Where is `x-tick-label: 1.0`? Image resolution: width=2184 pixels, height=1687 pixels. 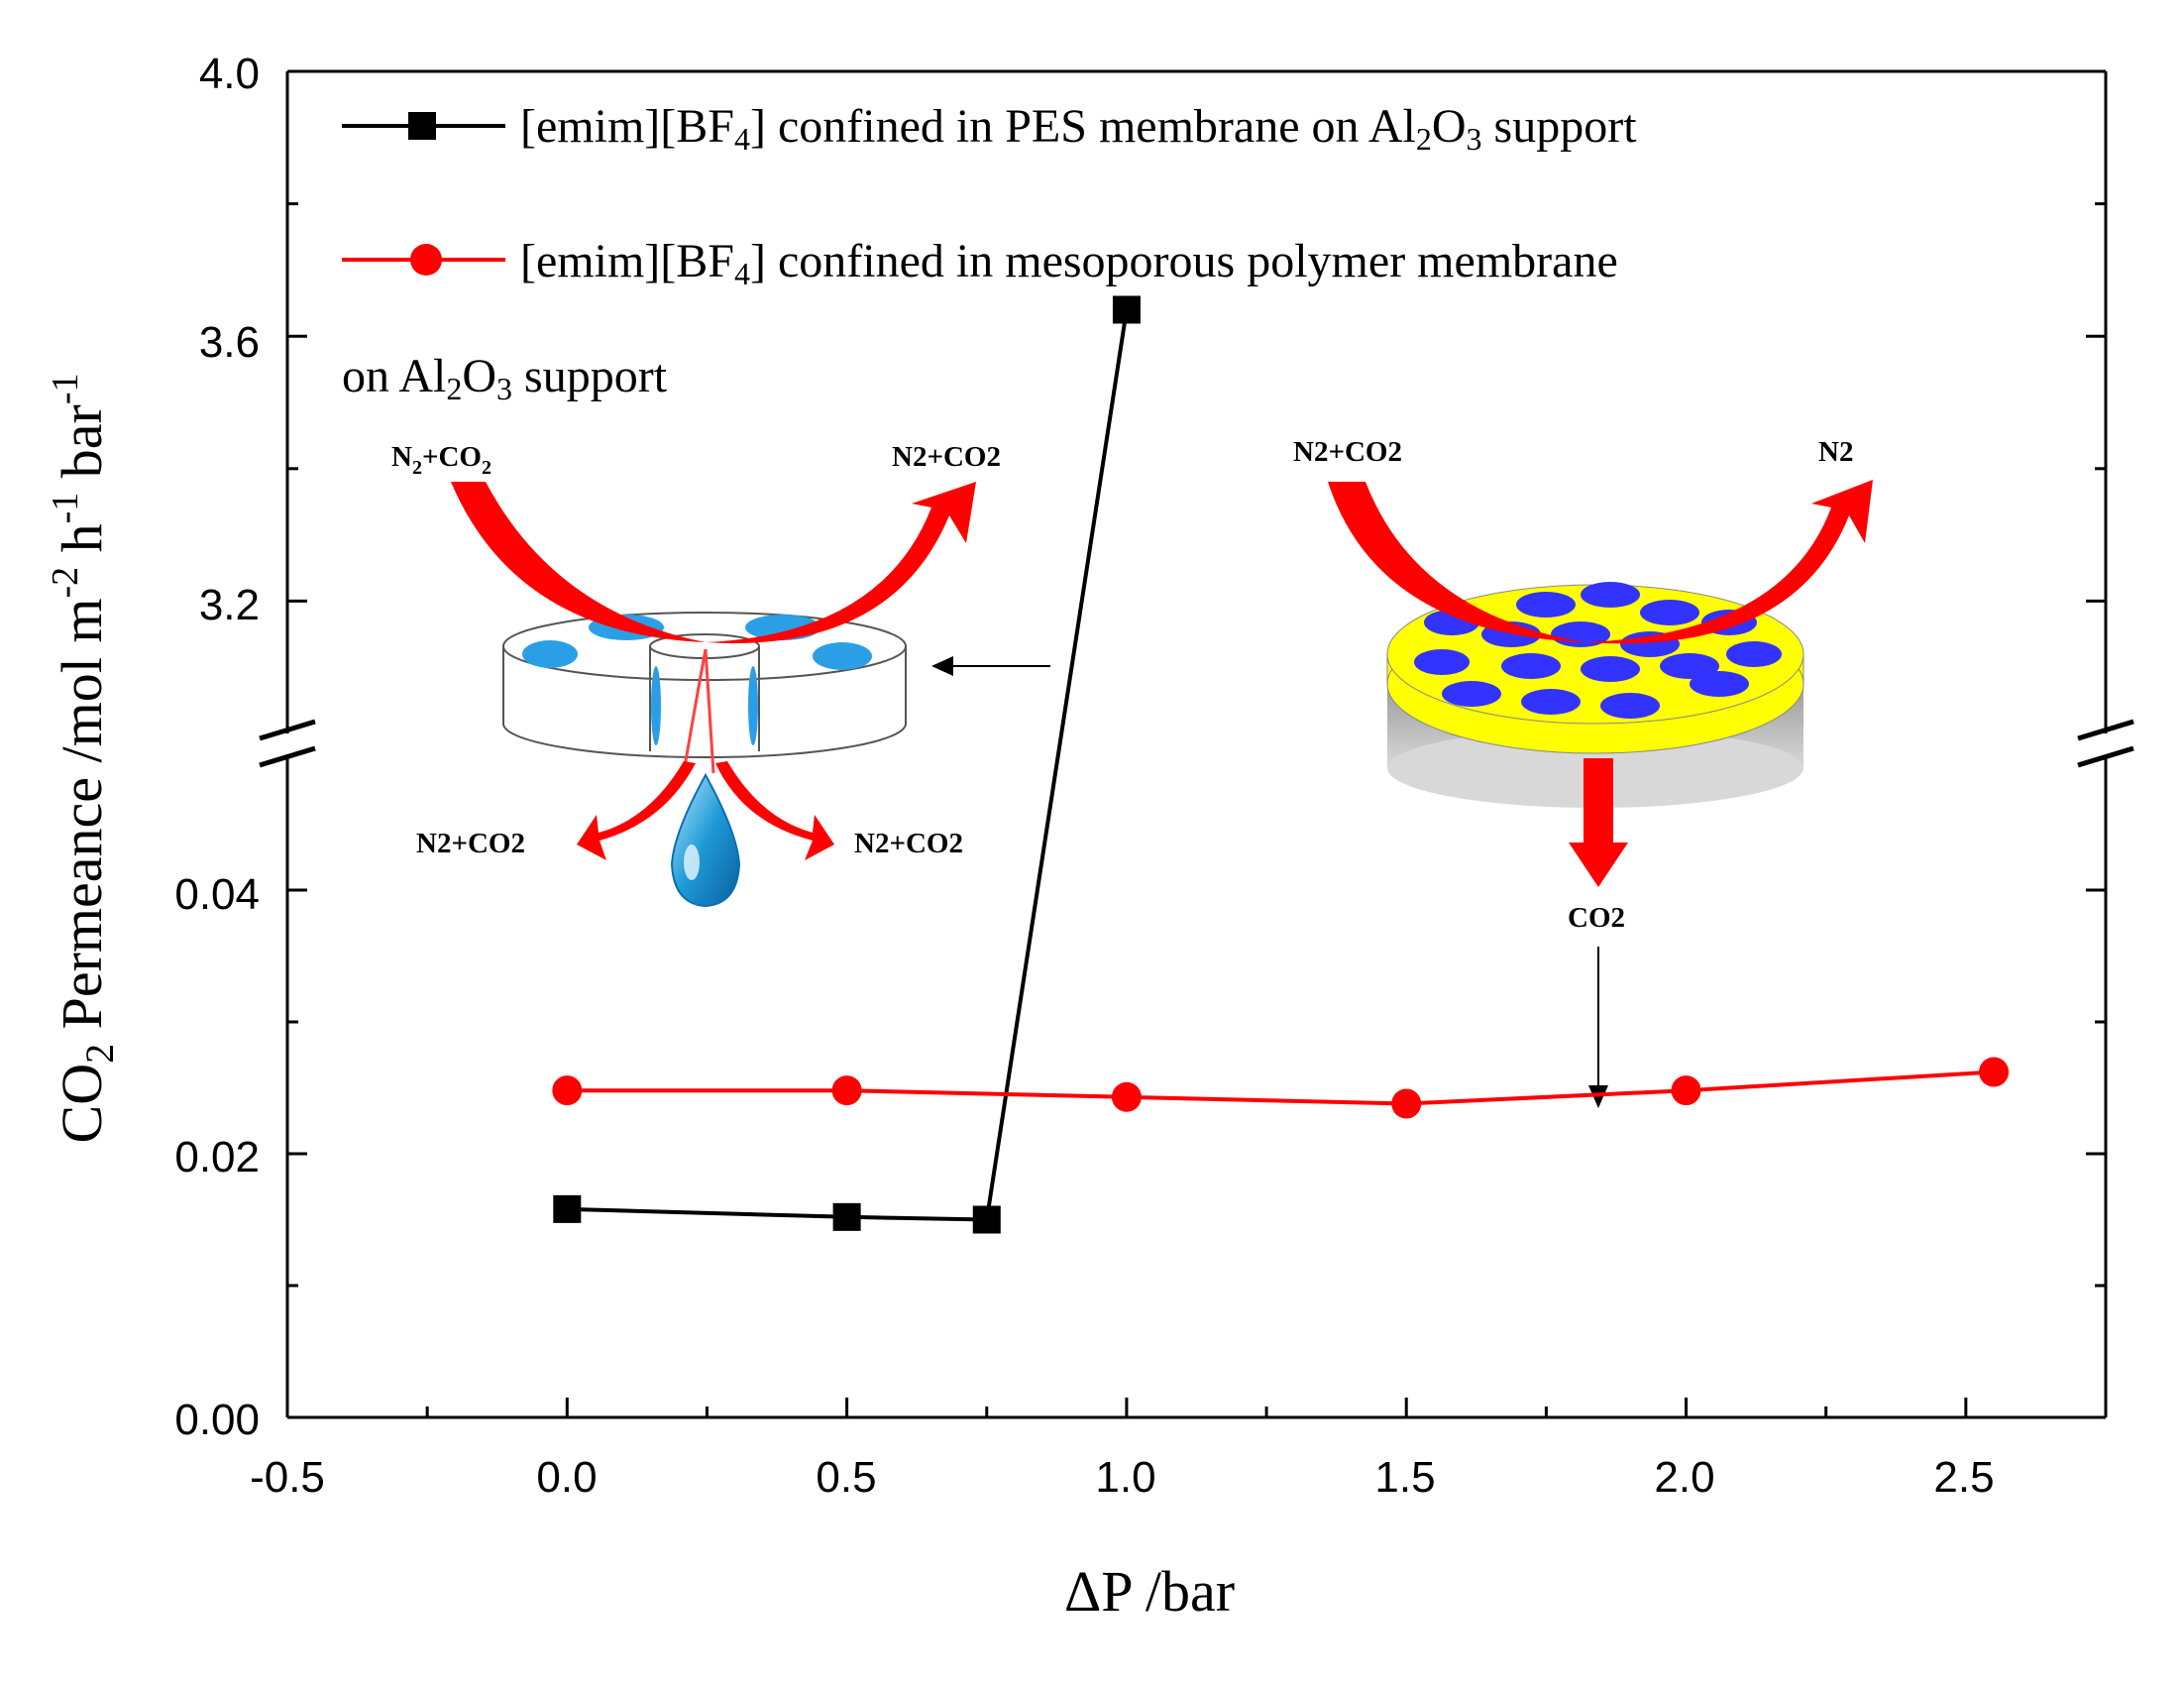 x-tick-label: 1.0 is located at coordinates (1125, 1477).